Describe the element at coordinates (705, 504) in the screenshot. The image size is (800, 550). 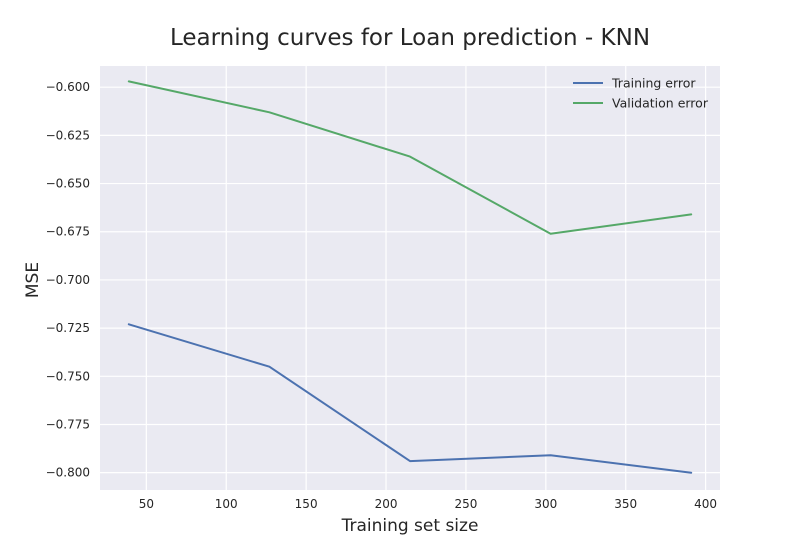
I see `x-tick-label: 400` at that location.